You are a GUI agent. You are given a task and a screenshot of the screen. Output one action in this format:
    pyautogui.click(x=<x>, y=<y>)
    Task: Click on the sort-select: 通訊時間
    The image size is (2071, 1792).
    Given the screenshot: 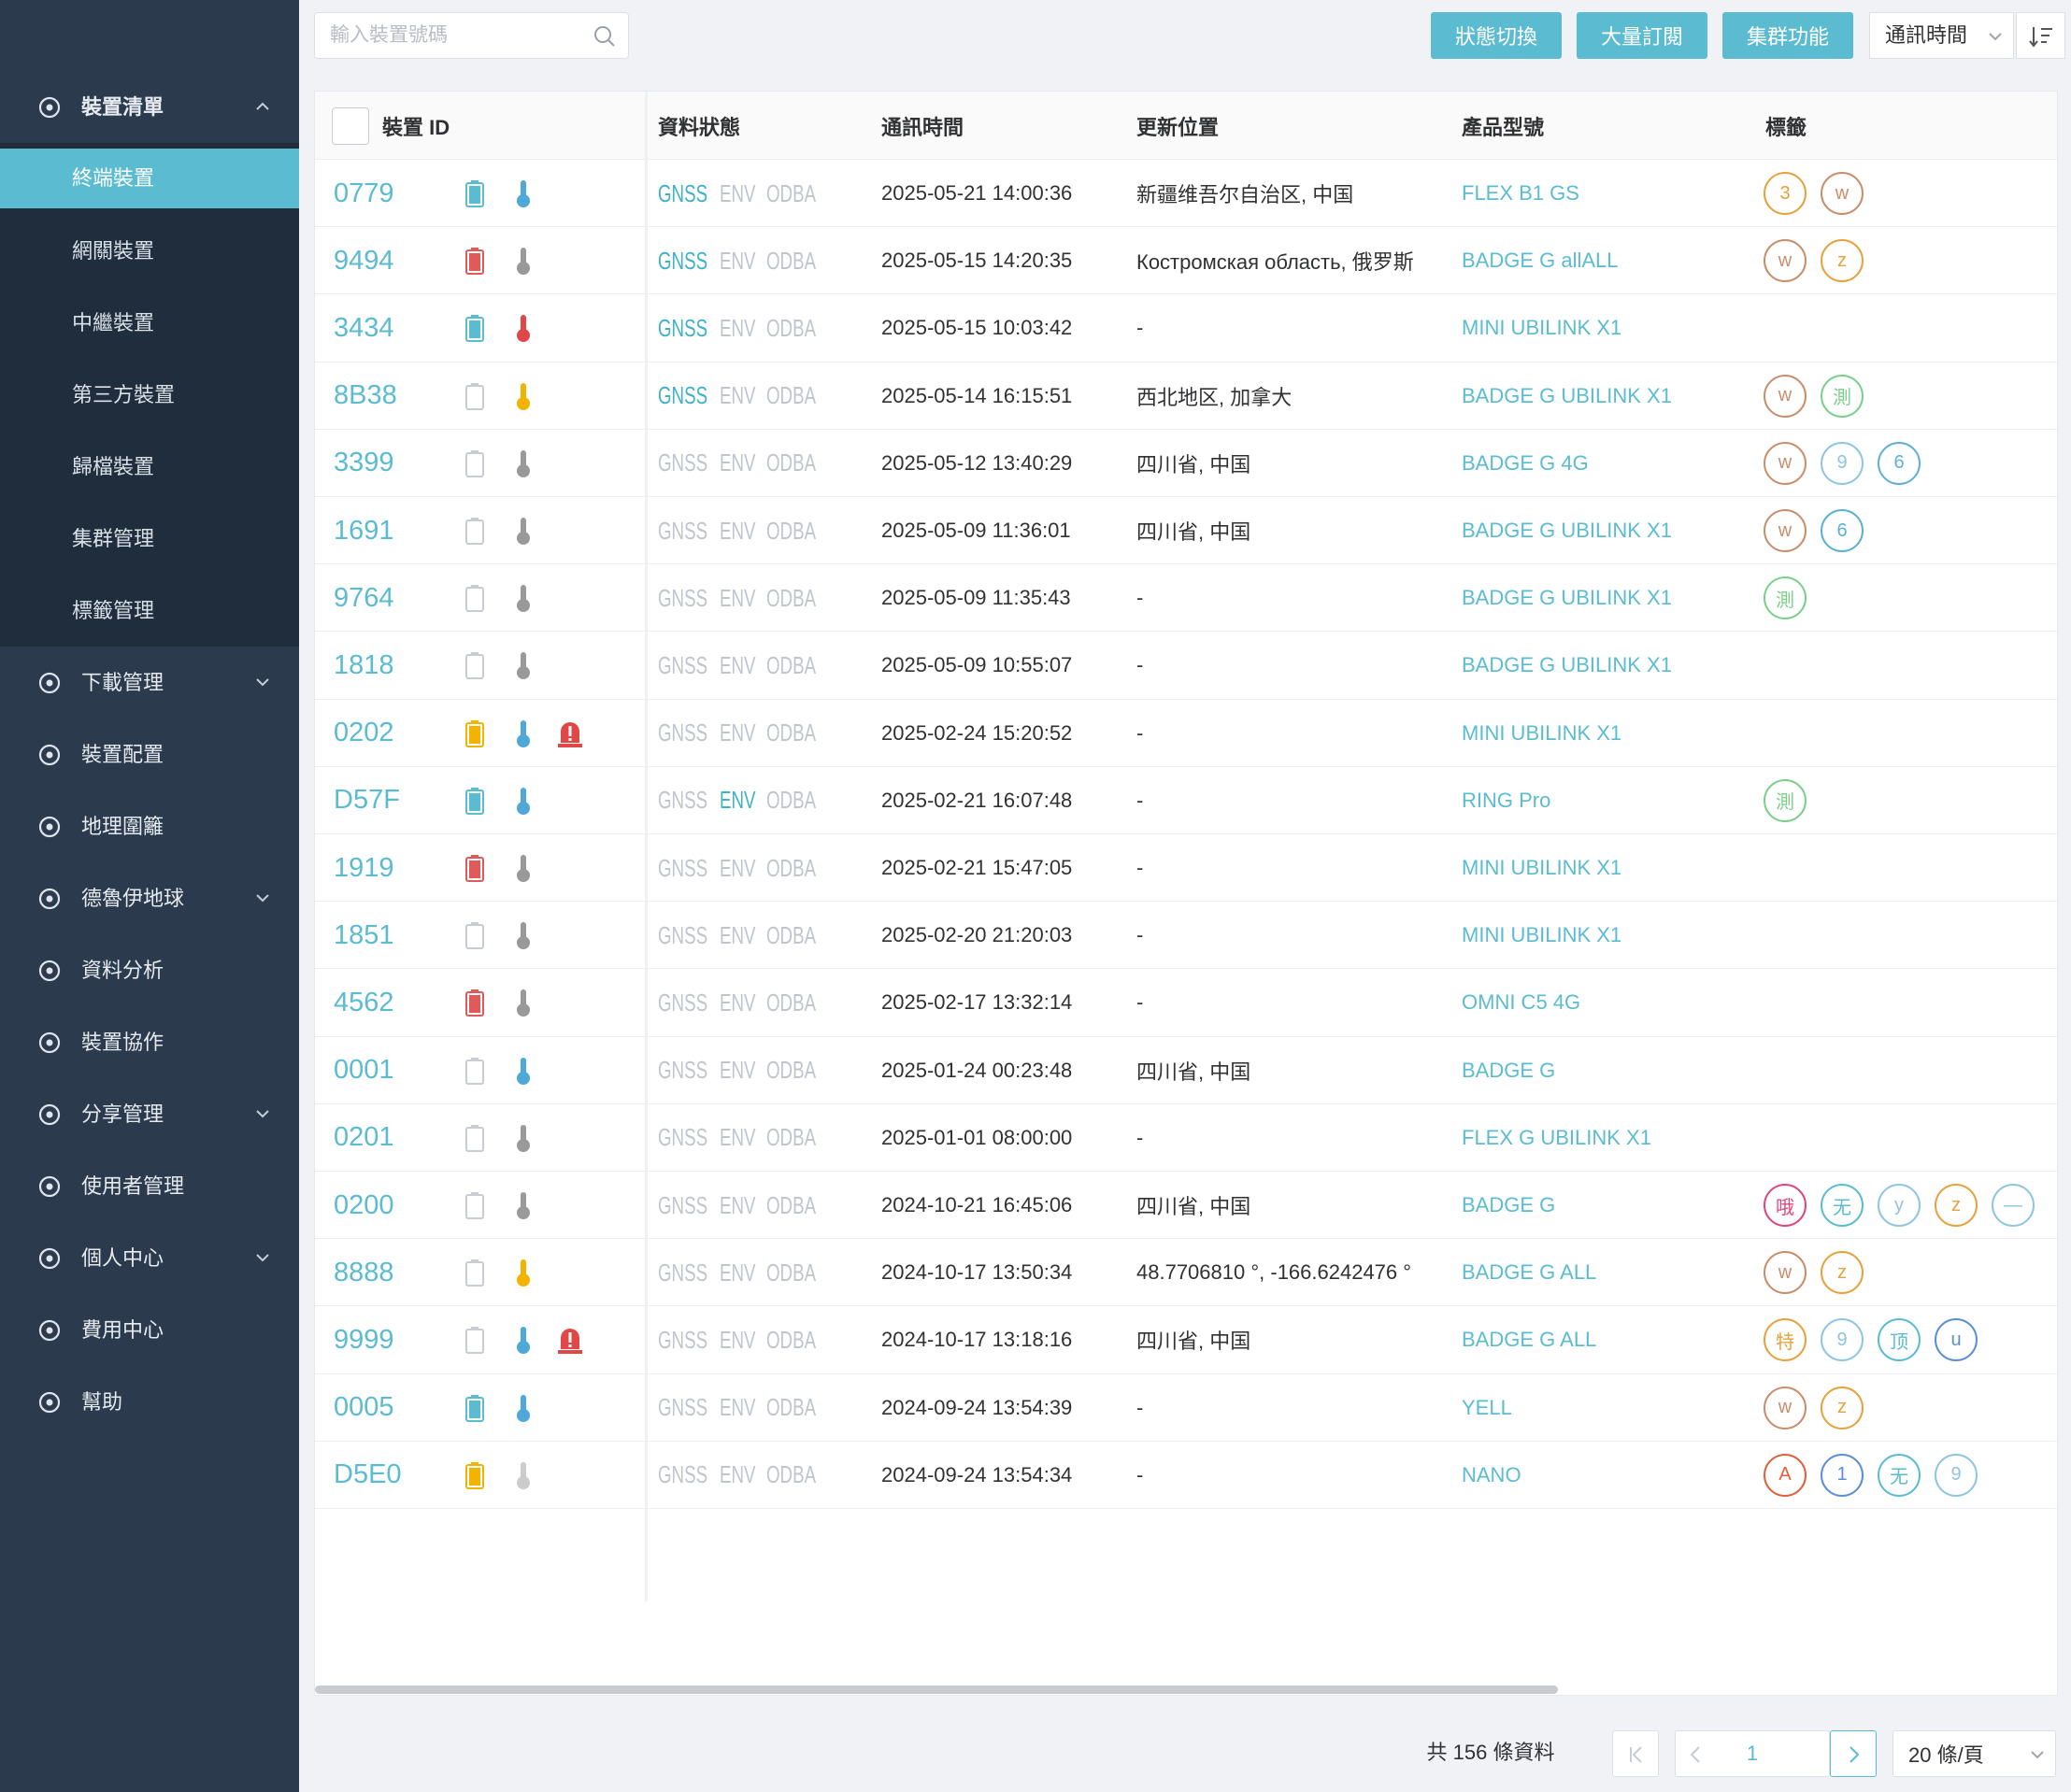 What is the action you would take?
    pyautogui.click(x=1941, y=35)
    